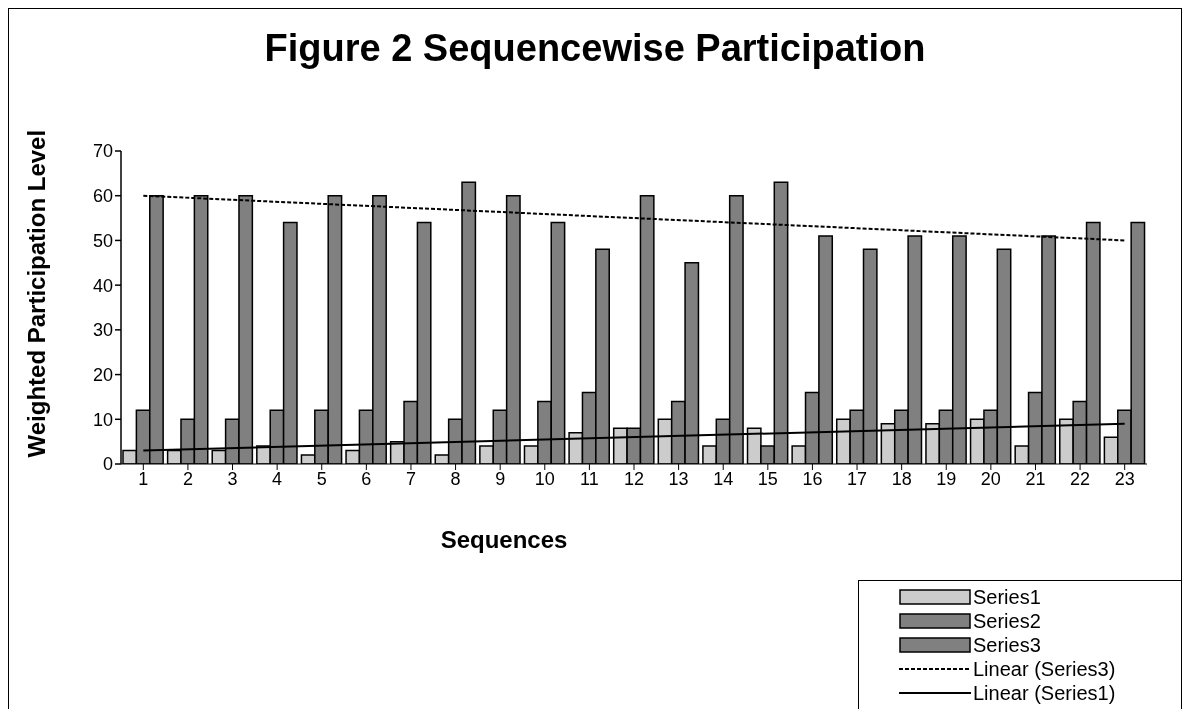 The image size is (1188, 709). I want to click on y-tick-label: 60, so click(102, 196).